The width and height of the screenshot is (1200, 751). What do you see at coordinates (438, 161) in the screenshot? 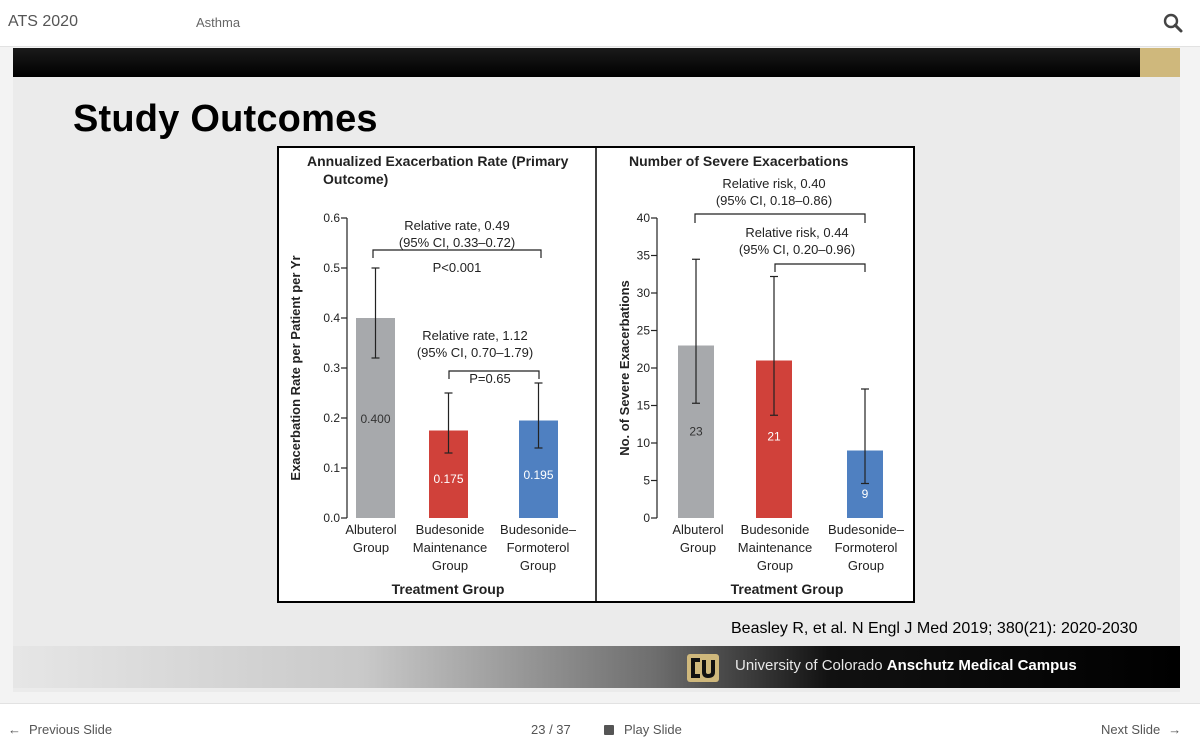
I see `chart-title-line1: Annualized Exacerbation Rate (Primary` at bounding box center [438, 161].